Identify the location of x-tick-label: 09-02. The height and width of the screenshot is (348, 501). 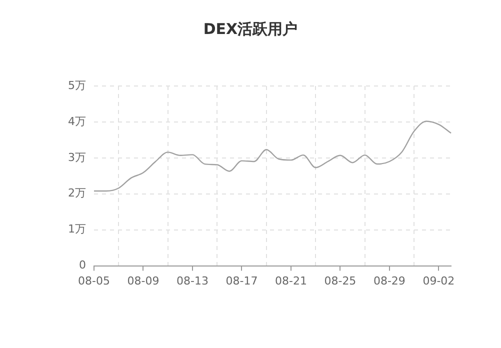
(438, 281).